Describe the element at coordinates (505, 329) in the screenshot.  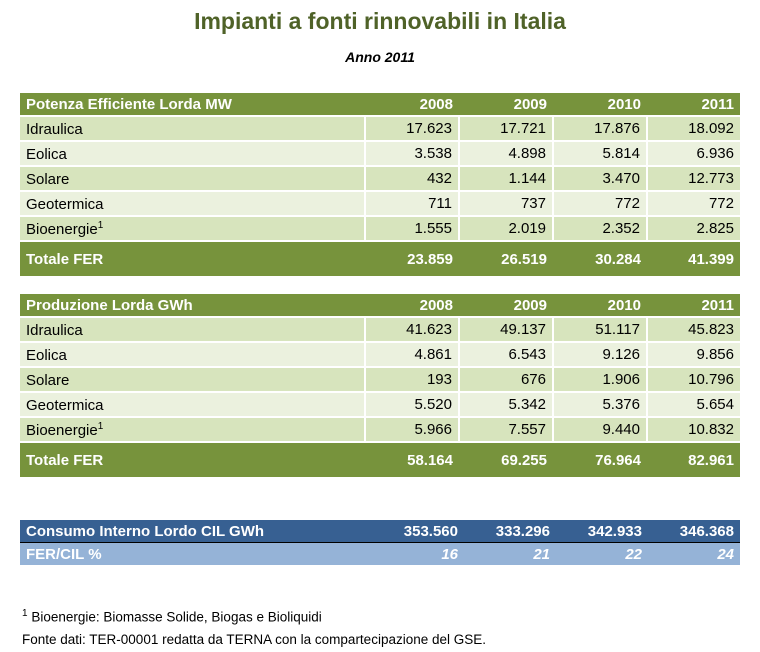
I see `cell: 49.137` at that location.